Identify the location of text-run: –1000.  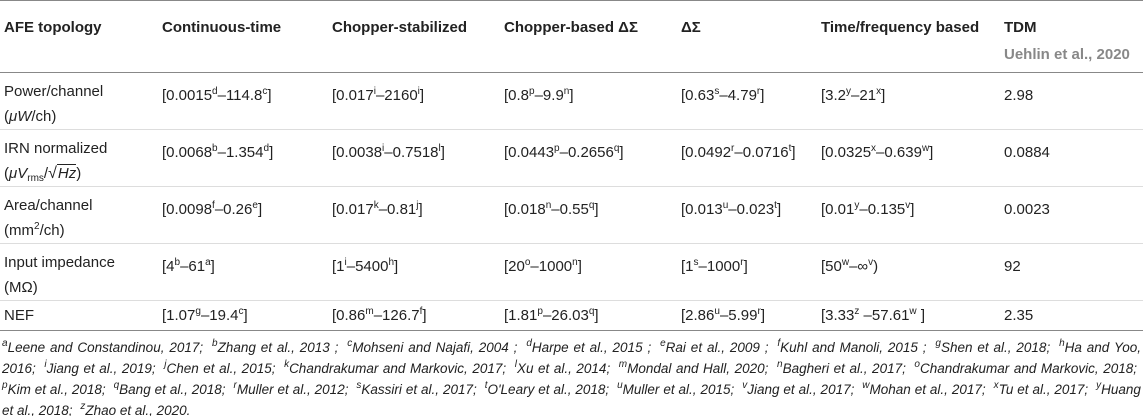
(551, 266).